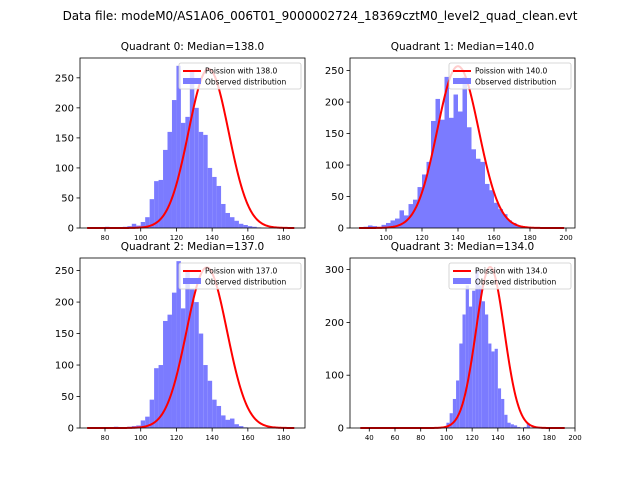  I want to click on subplot-title: Quadrant 1: Median=140.0, so click(462, 47).